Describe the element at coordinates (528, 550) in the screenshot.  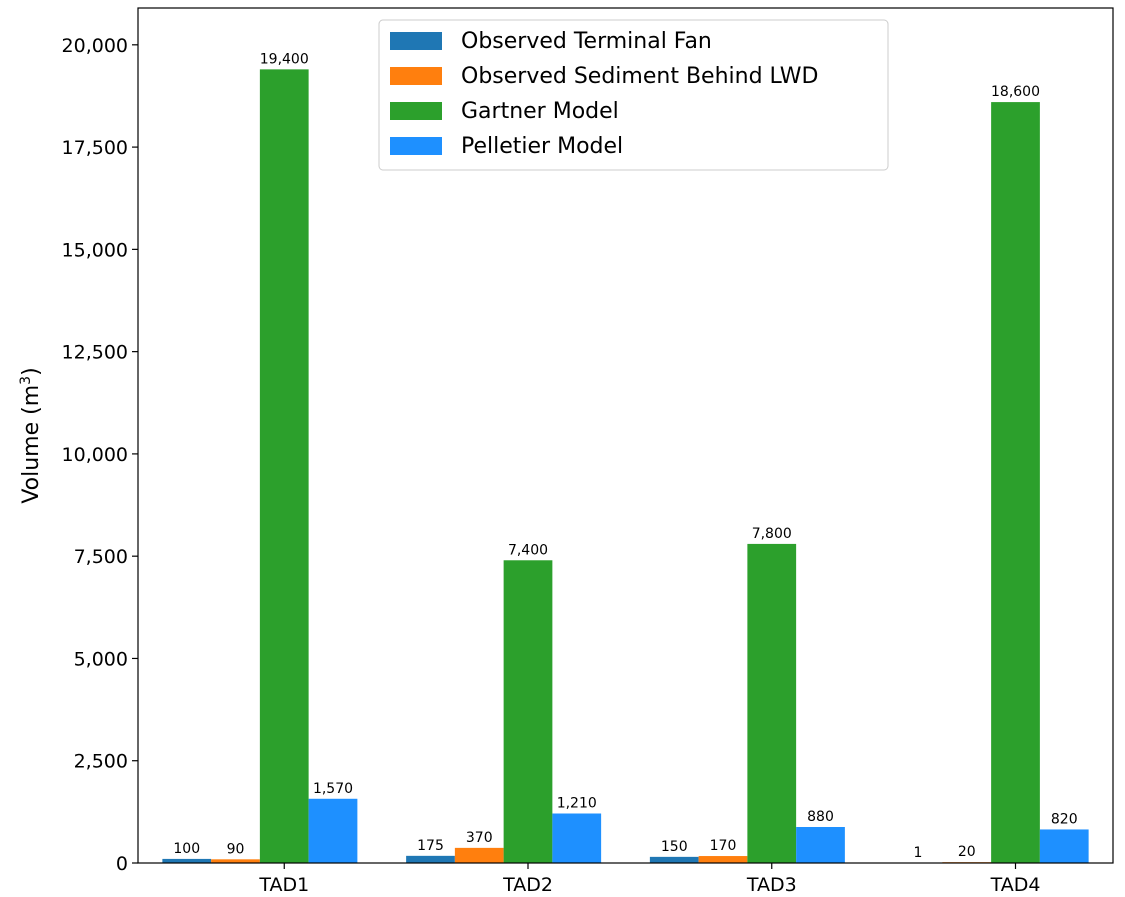
I see `bar-value-label: 7,400` at that location.